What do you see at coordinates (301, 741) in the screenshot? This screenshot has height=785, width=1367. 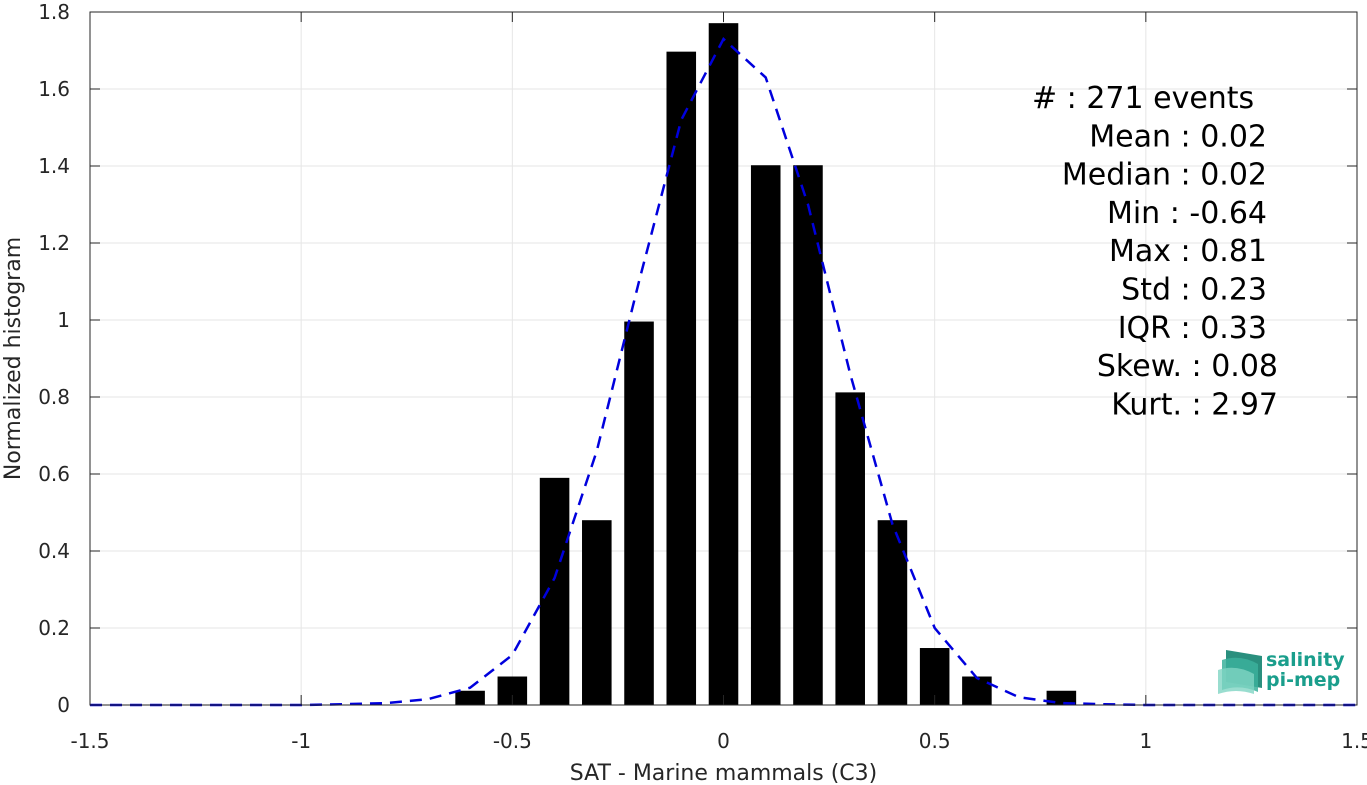 I see `x-tick-label: -1` at bounding box center [301, 741].